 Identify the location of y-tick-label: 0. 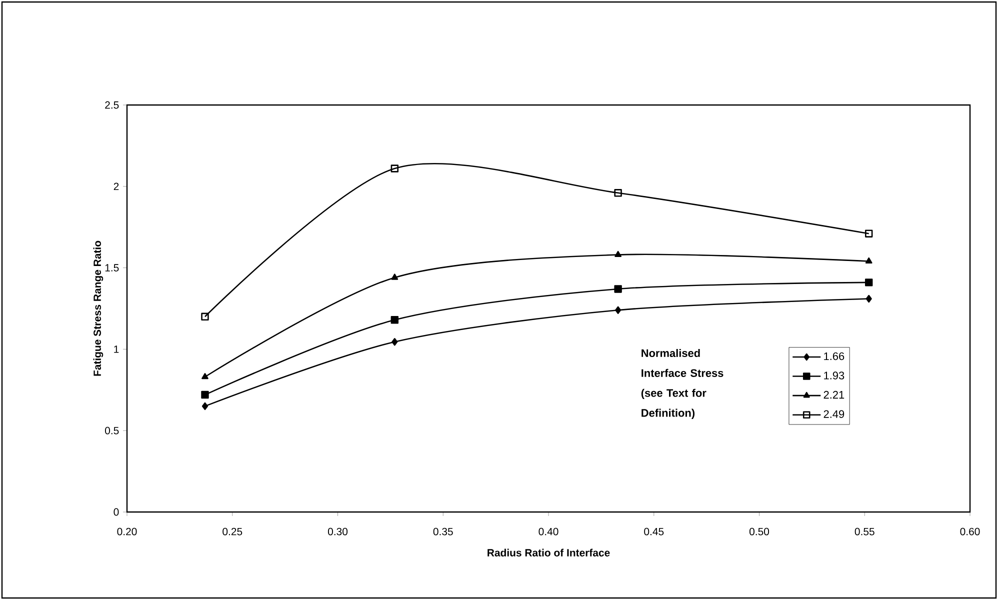
(116, 512).